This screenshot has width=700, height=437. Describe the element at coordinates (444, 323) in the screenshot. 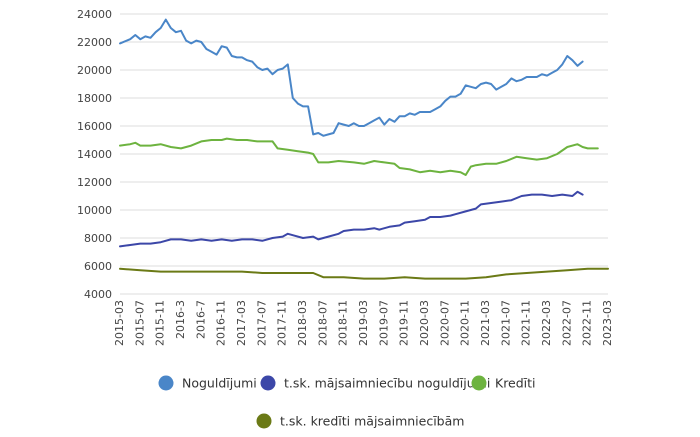

I see `x-tick-label: 2020-07` at that location.